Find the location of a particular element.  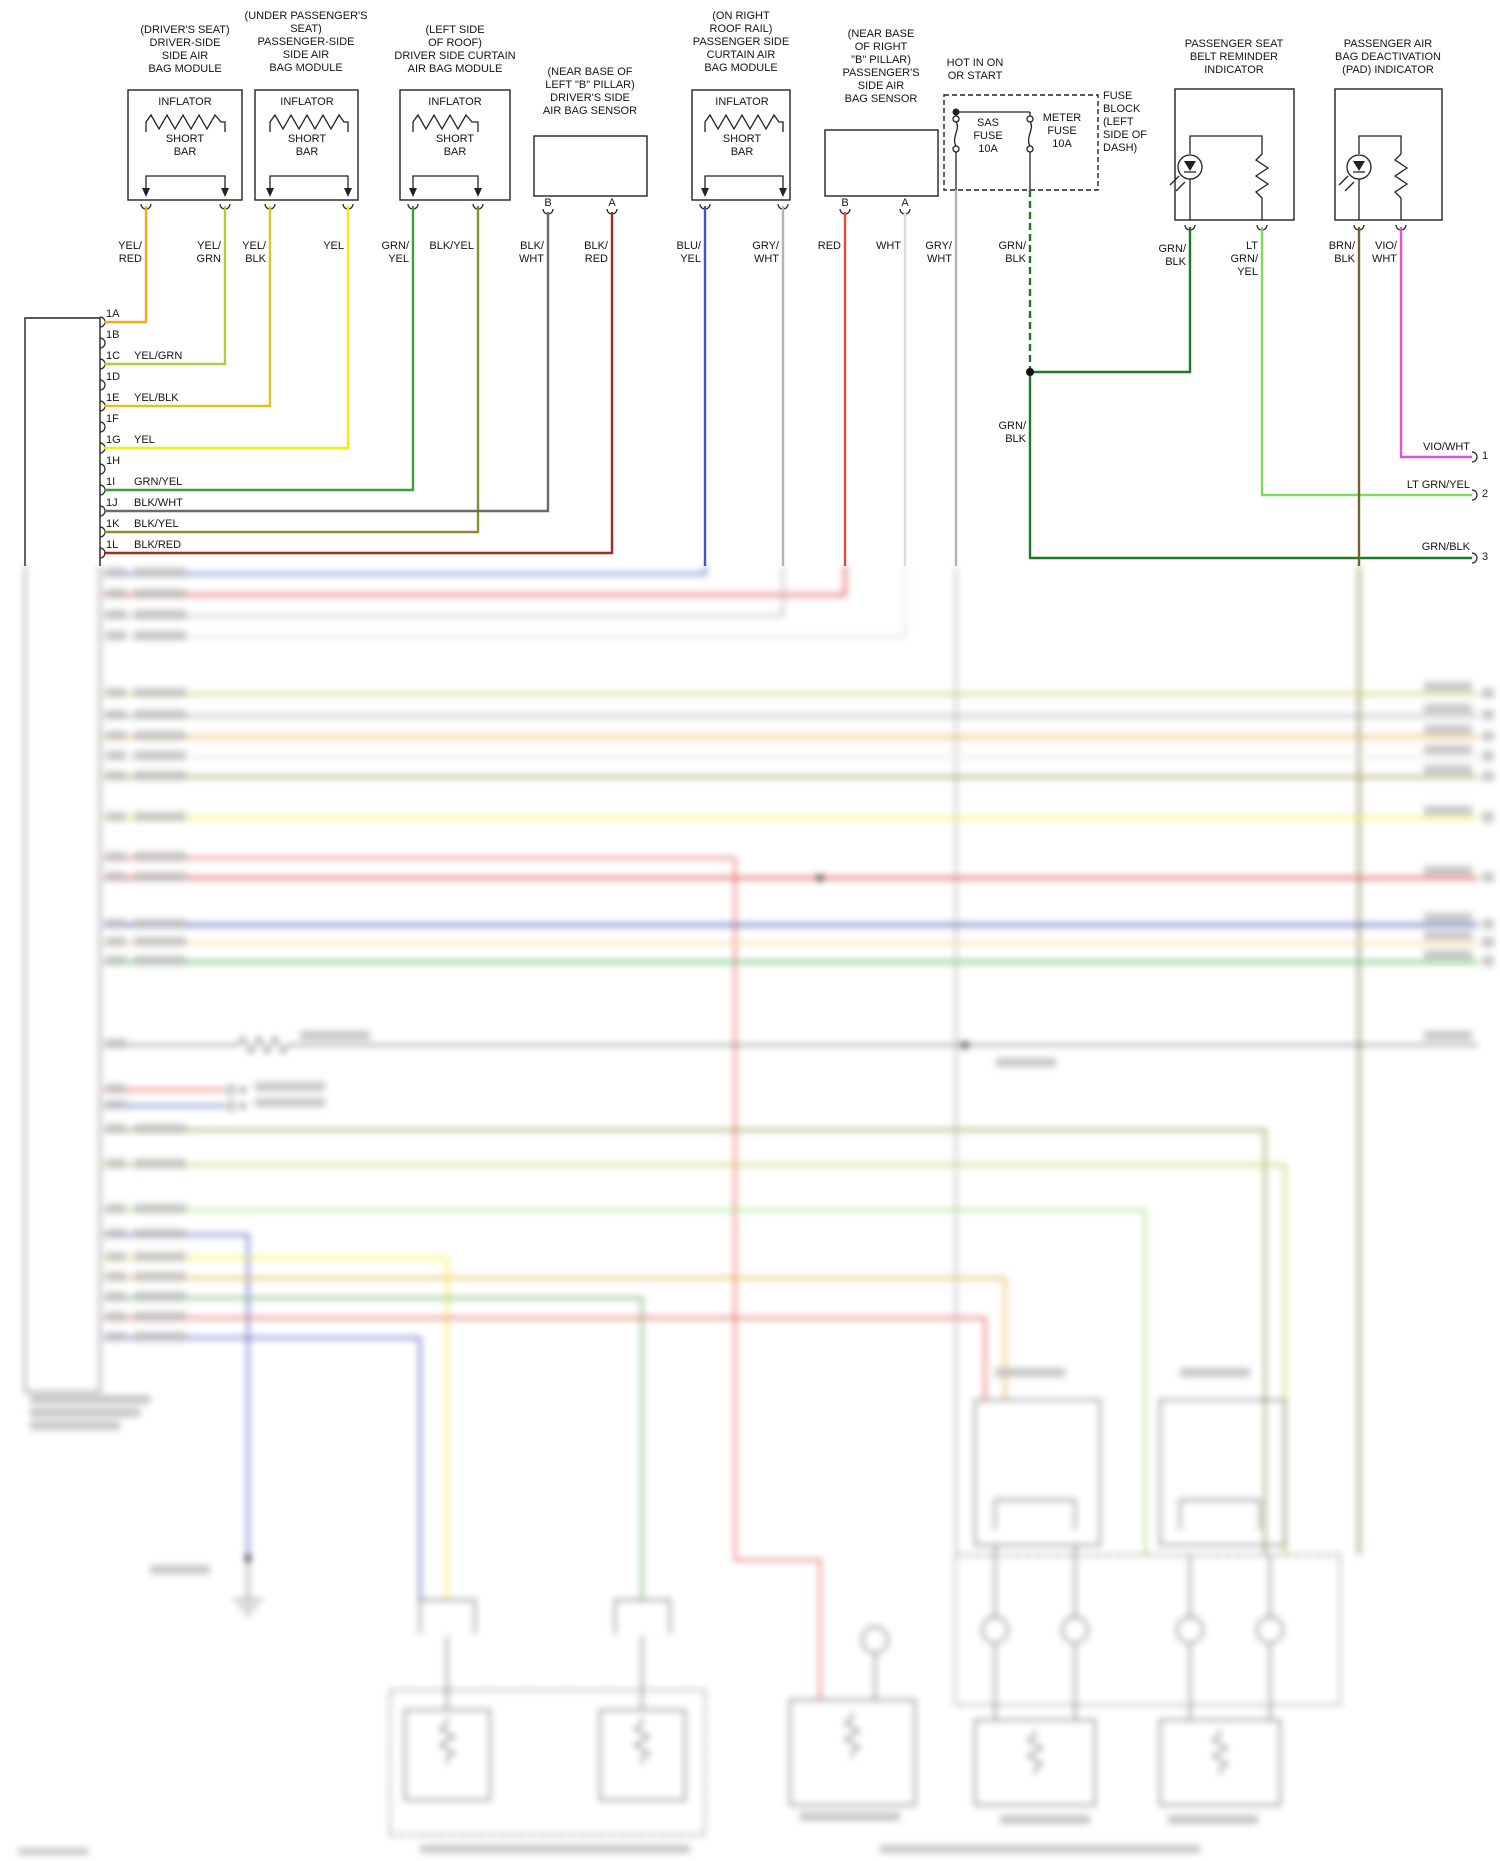

edge-circuit-number: 1 is located at coordinates (1485, 456).